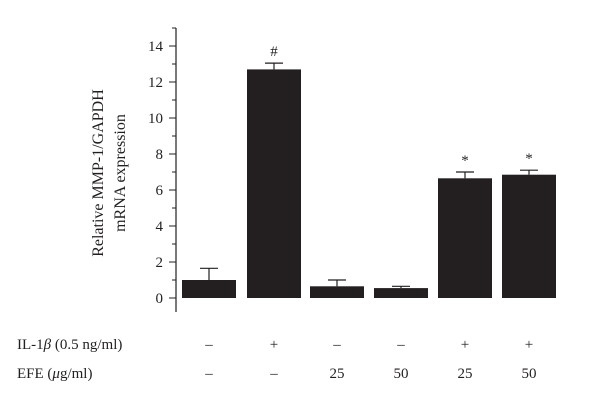 The height and width of the screenshot is (406, 600). I want to click on y-axis-title-line: mRNA expression, so click(120, 173).